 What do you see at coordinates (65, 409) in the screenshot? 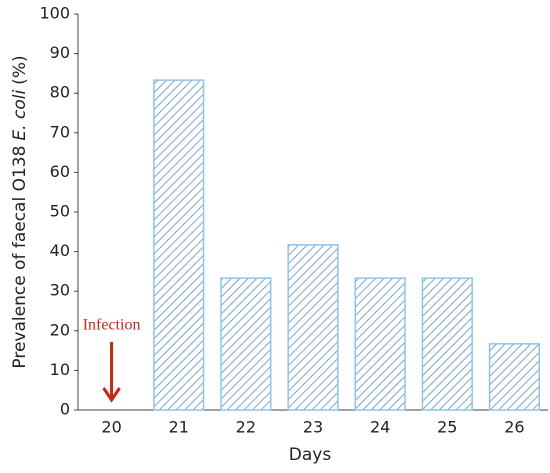
I see `y-tick-label: 0` at bounding box center [65, 409].